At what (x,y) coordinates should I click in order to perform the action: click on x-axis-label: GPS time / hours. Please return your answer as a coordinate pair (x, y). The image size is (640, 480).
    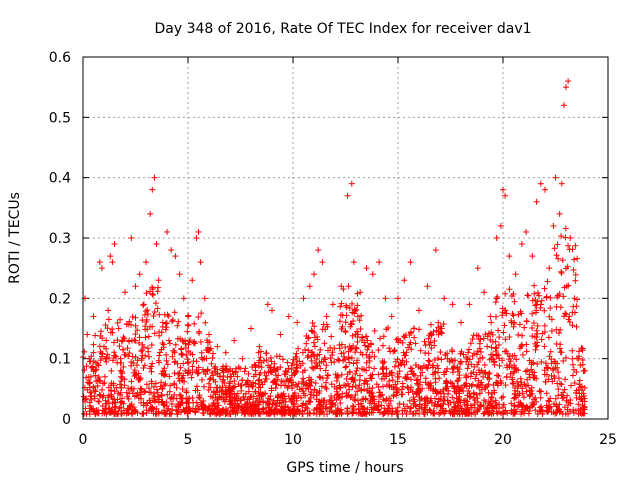
    Looking at the image, I should click on (344, 468).